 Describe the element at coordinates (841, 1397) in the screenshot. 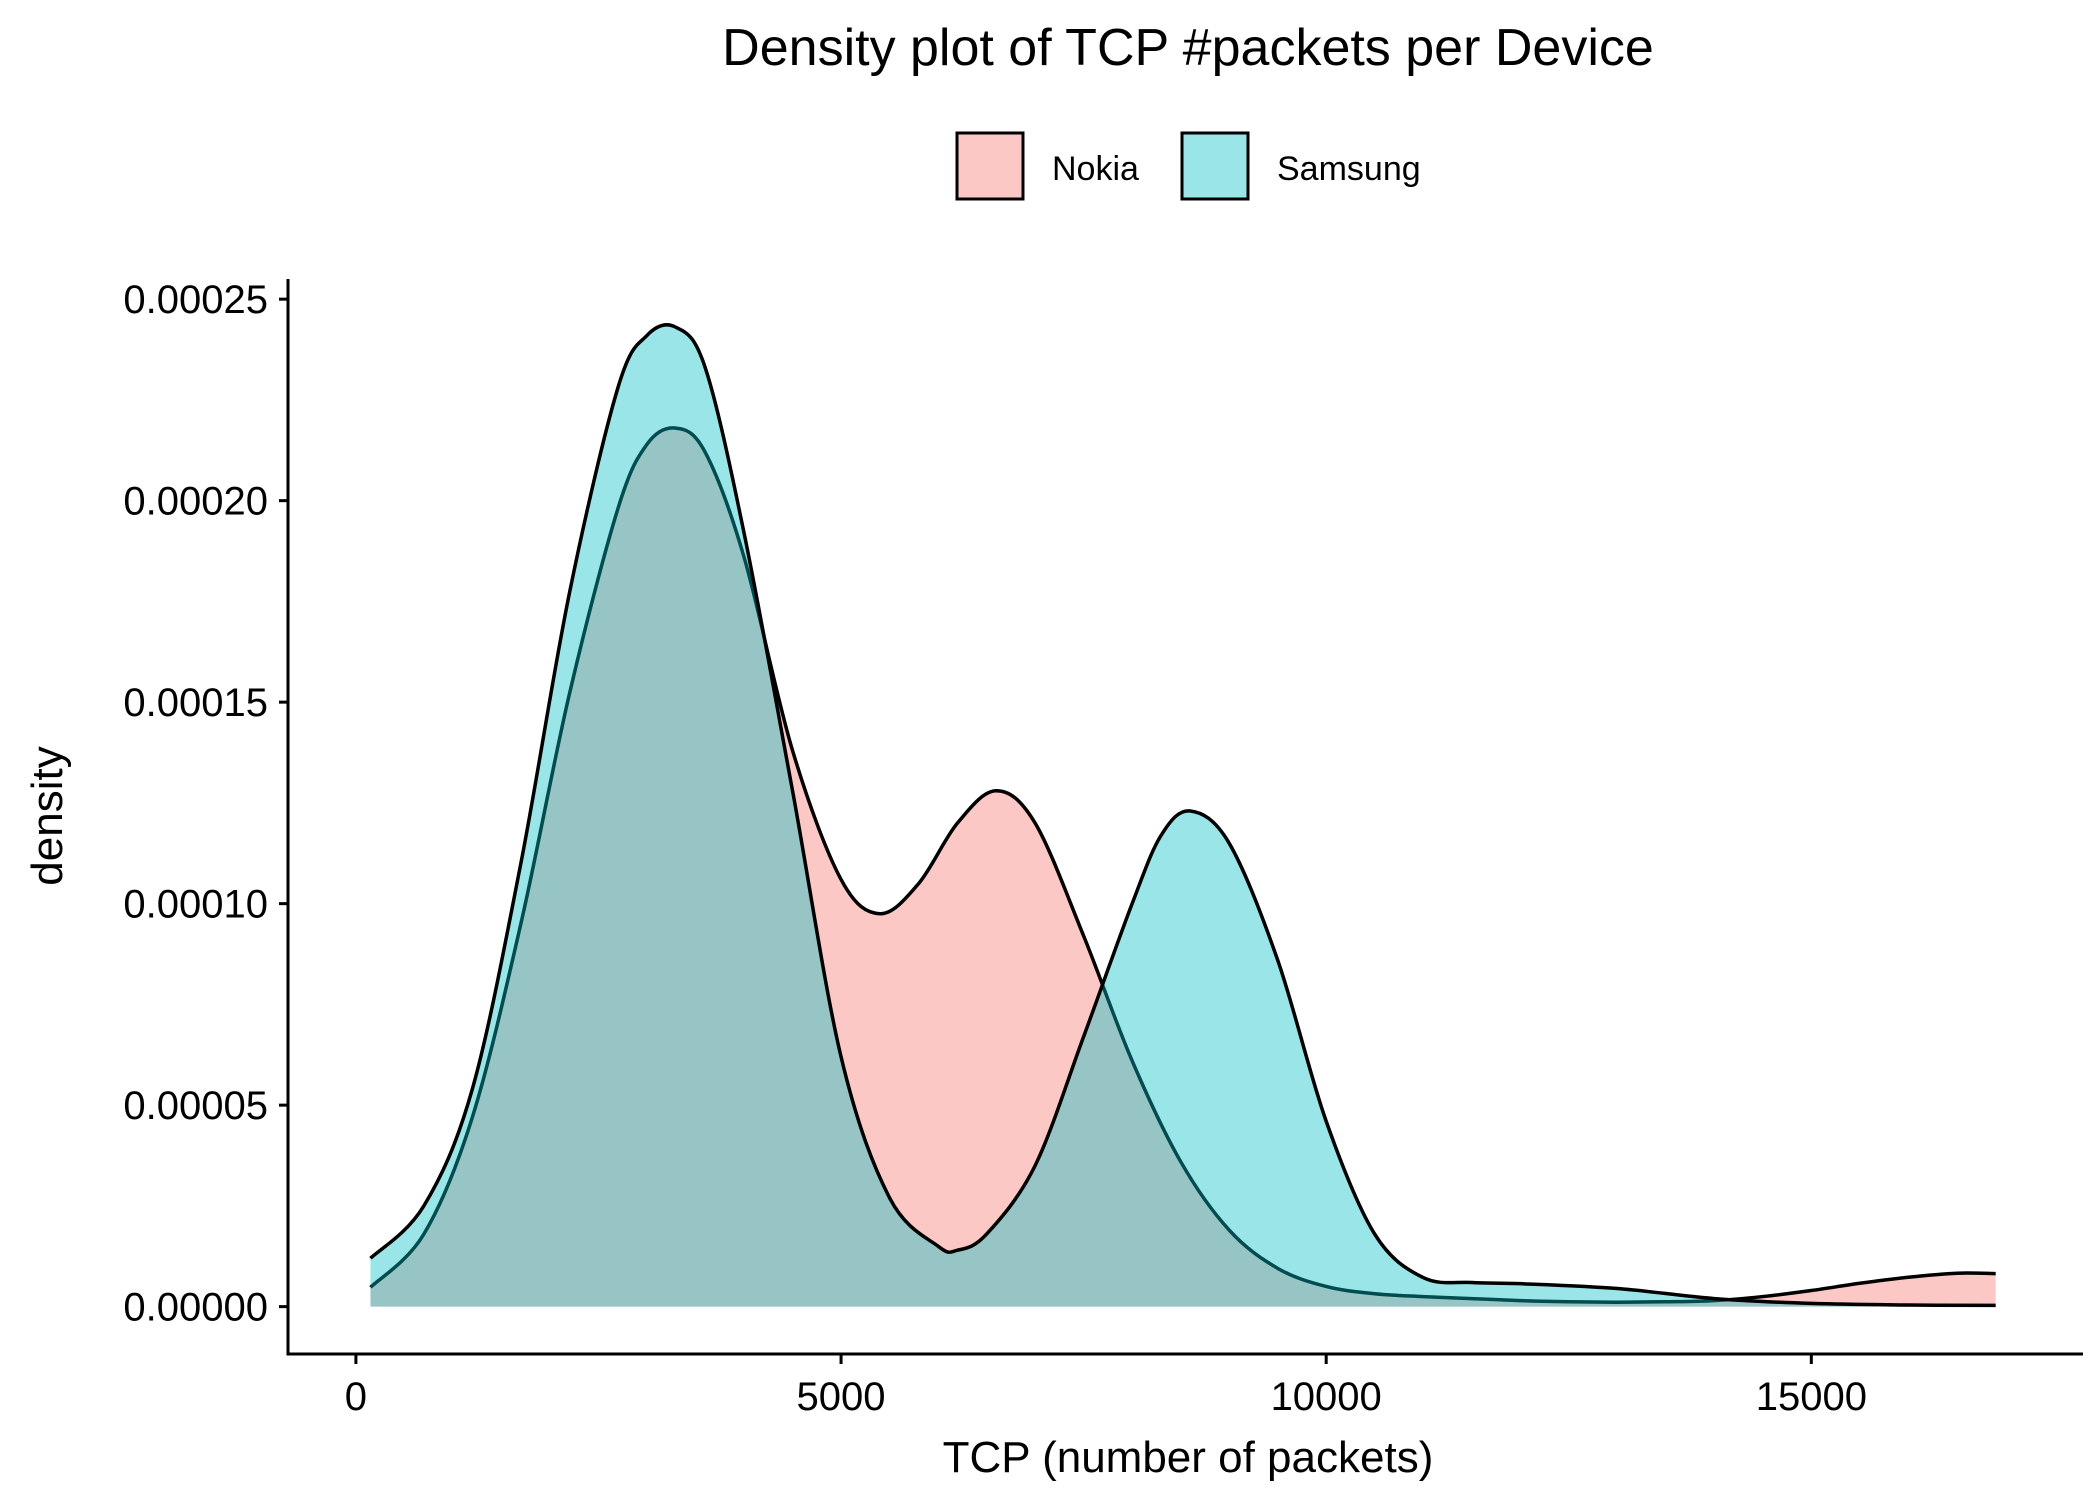

I see `x-tick-label: 5000` at that location.